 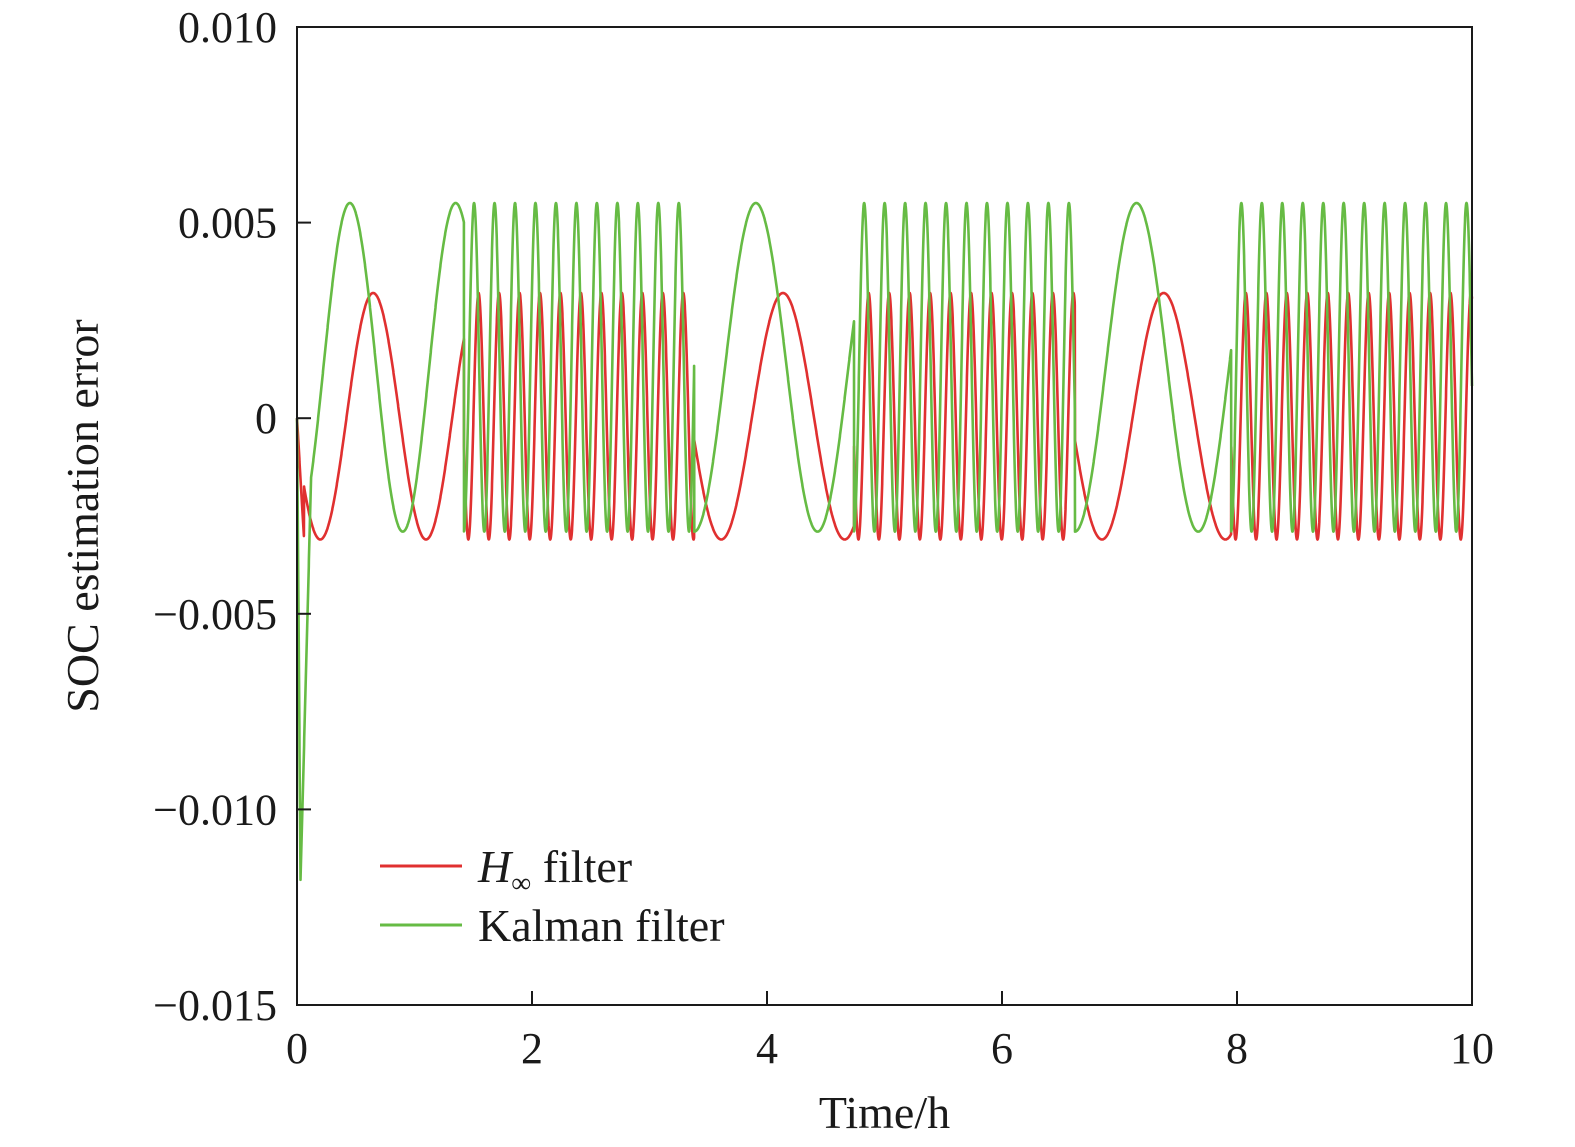 I want to click on y-tick-label: −0.015, so click(x=215, y=1005).